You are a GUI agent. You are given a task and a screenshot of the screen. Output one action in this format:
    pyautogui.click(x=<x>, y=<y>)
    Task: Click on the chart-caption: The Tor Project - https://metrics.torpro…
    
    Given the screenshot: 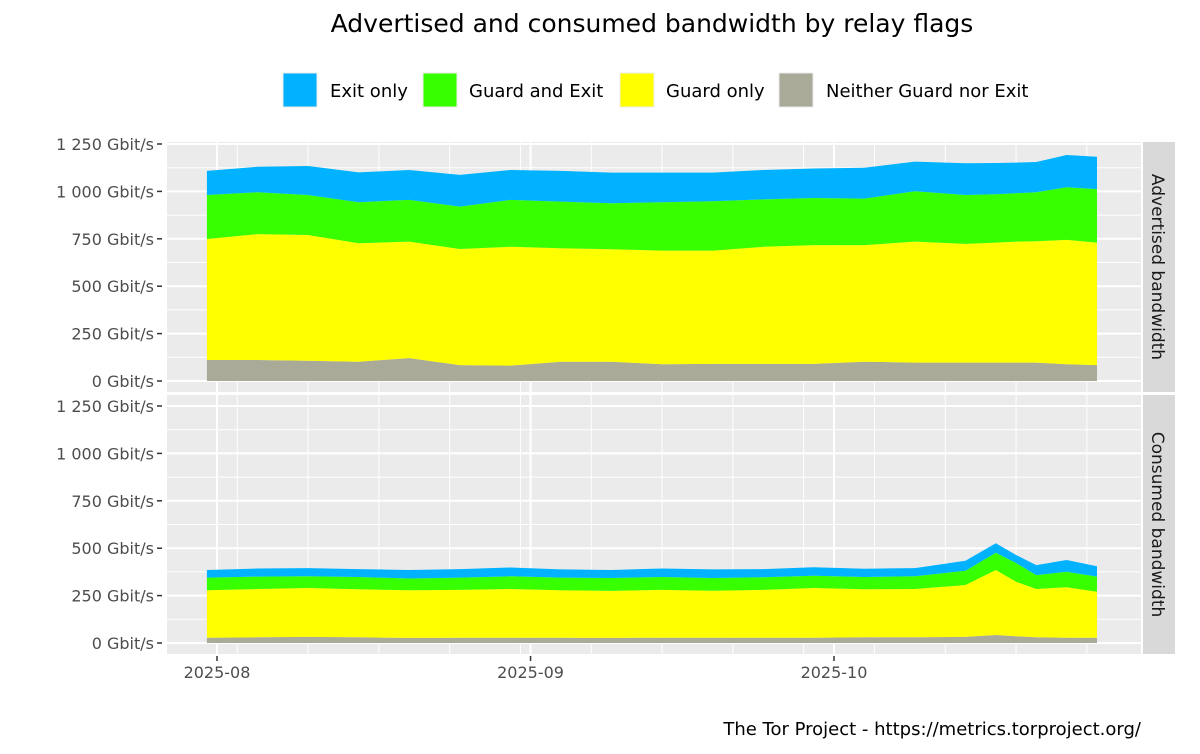 What is the action you would take?
    pyautogui.click(x=932, y=729)
    